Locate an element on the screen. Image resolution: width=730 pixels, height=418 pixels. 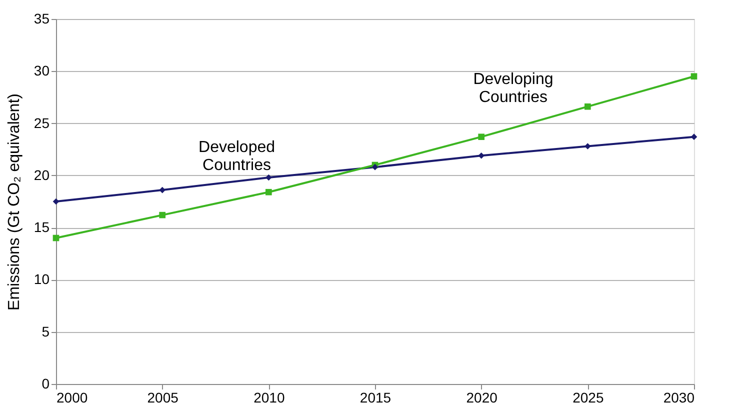
y-axis-title: Emissions (Gt CO₂ equivalent) is located at coordinates (14, 202).